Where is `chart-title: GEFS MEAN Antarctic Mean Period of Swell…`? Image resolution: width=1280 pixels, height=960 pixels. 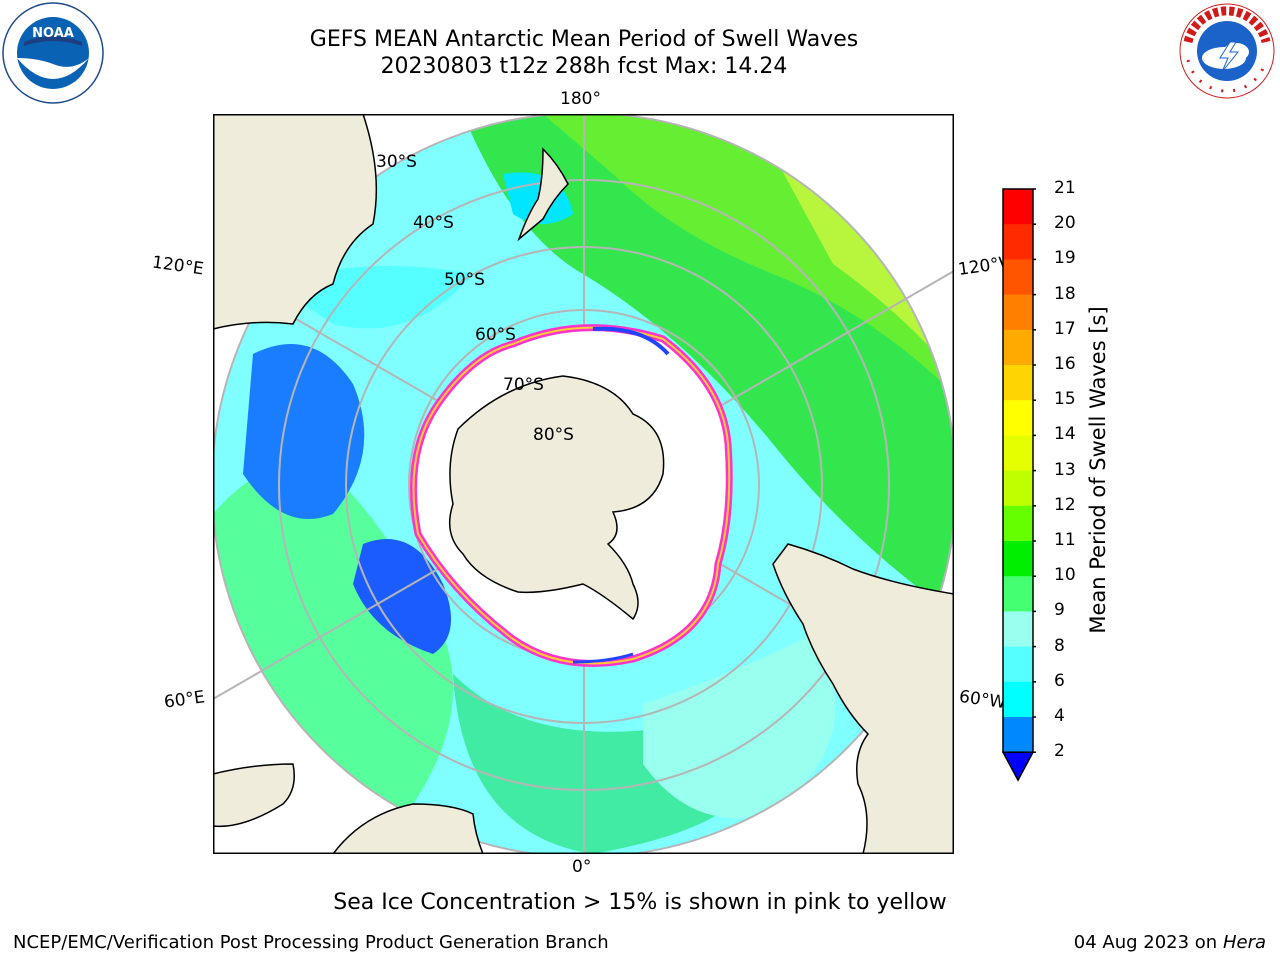 chart-title: GEFS MEAN Antarctic Mean Period of Swell… is located at coordinates (584, 39).